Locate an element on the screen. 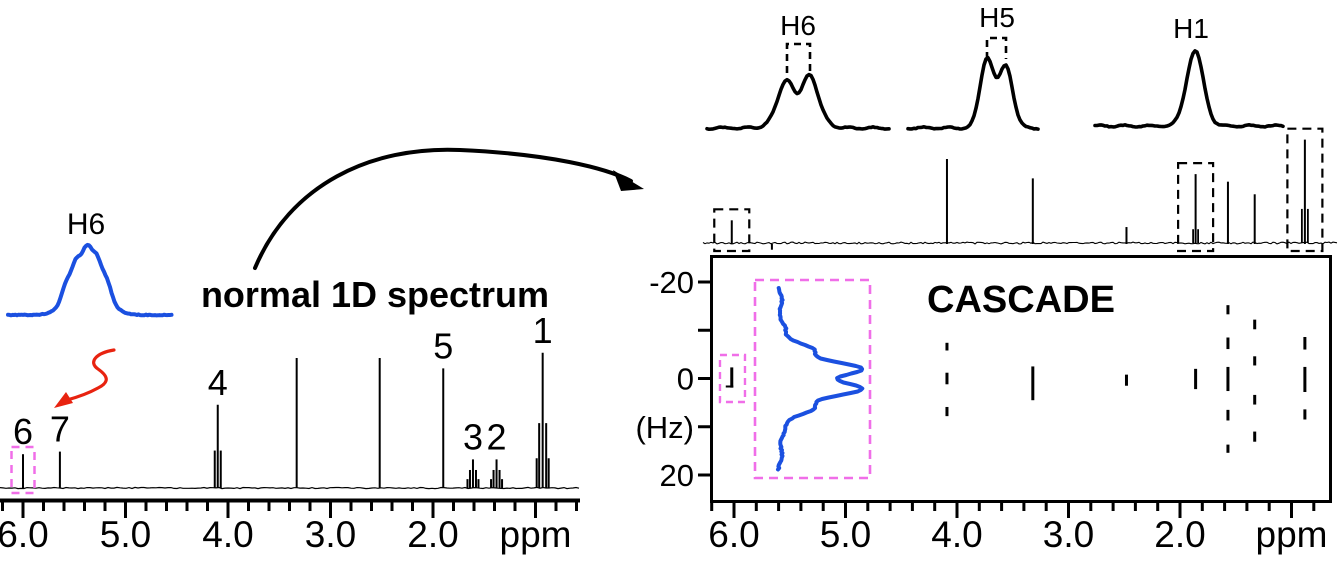 This screenshot has height=568, width=1340. peak-number-label: 6 is located at coordinates (23, 431).